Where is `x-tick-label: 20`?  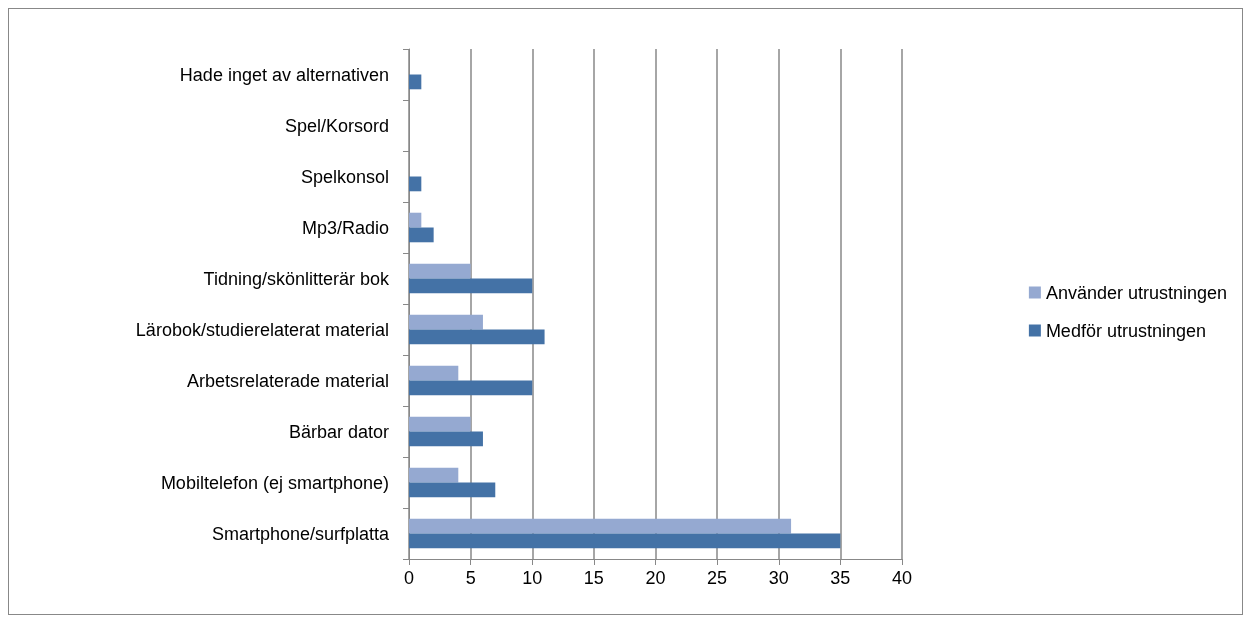
x-tick-label: 20 is located at coordinates (655, 578).